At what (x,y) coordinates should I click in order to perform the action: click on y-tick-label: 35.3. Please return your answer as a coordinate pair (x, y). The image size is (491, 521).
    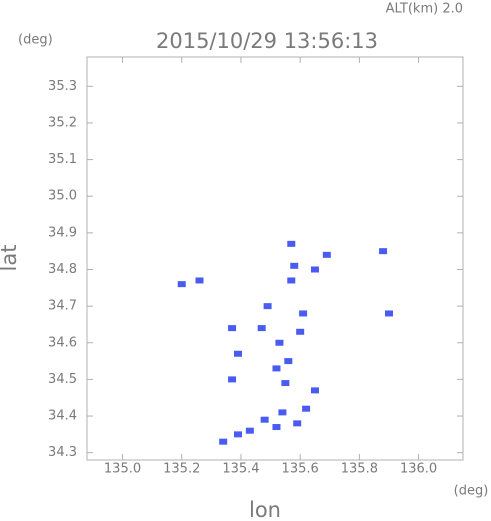
    Looking at the image, I should click on (62, 86).